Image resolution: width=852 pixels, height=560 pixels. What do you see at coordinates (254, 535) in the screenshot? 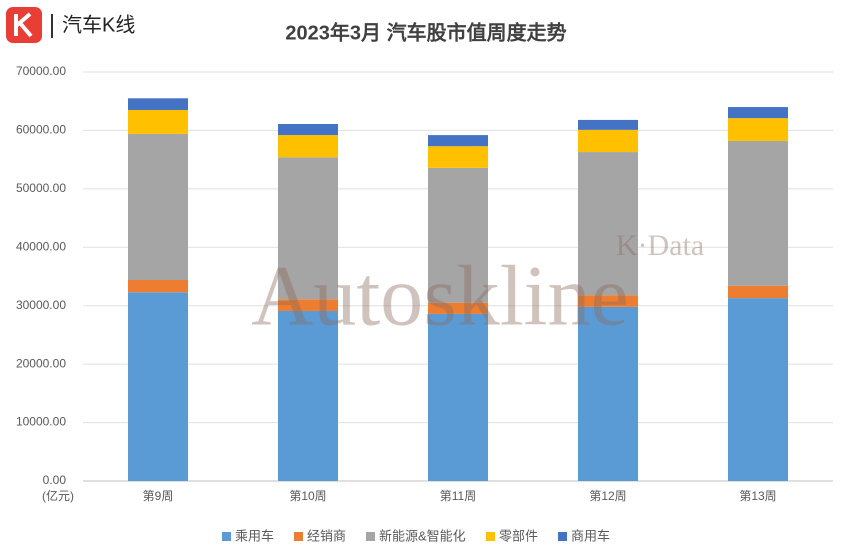
I see `legend-label: 乘用车` at bounding box center [254, 535].